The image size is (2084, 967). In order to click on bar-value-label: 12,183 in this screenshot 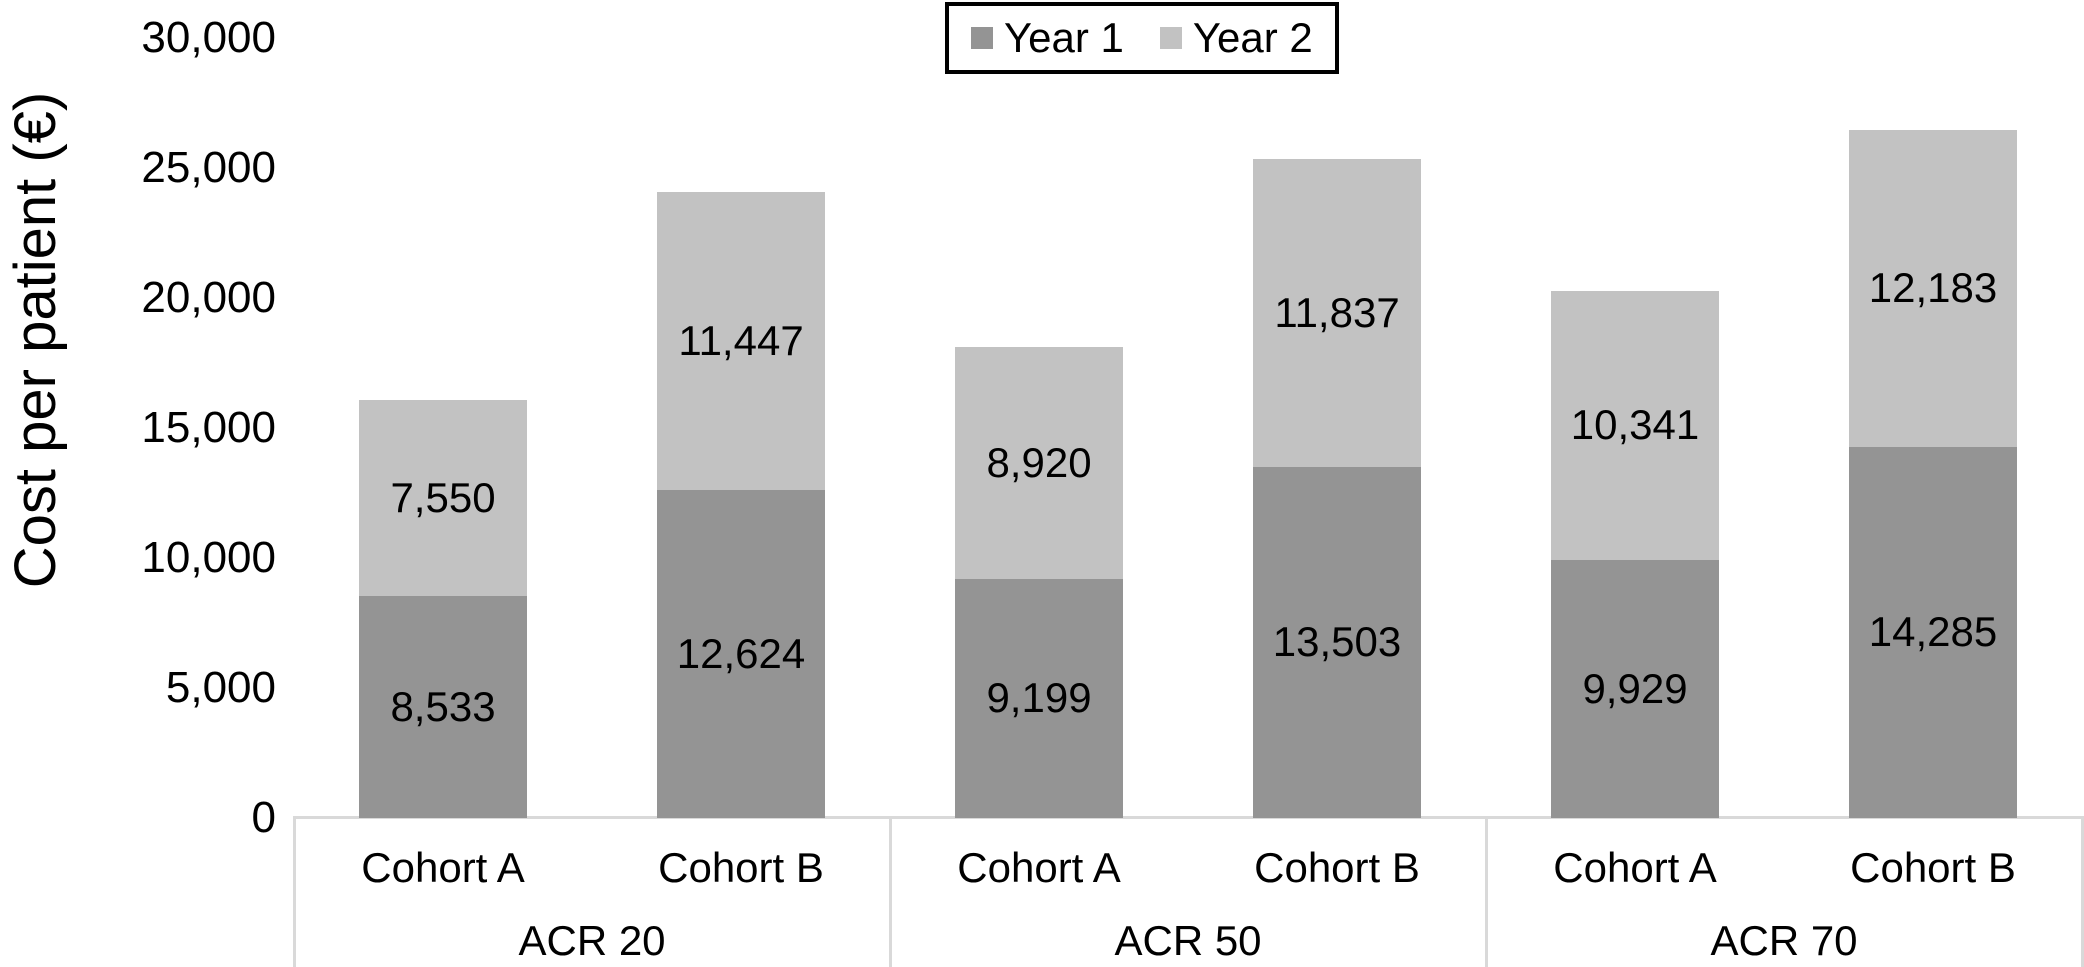, I will do `click(1933, 288)`.